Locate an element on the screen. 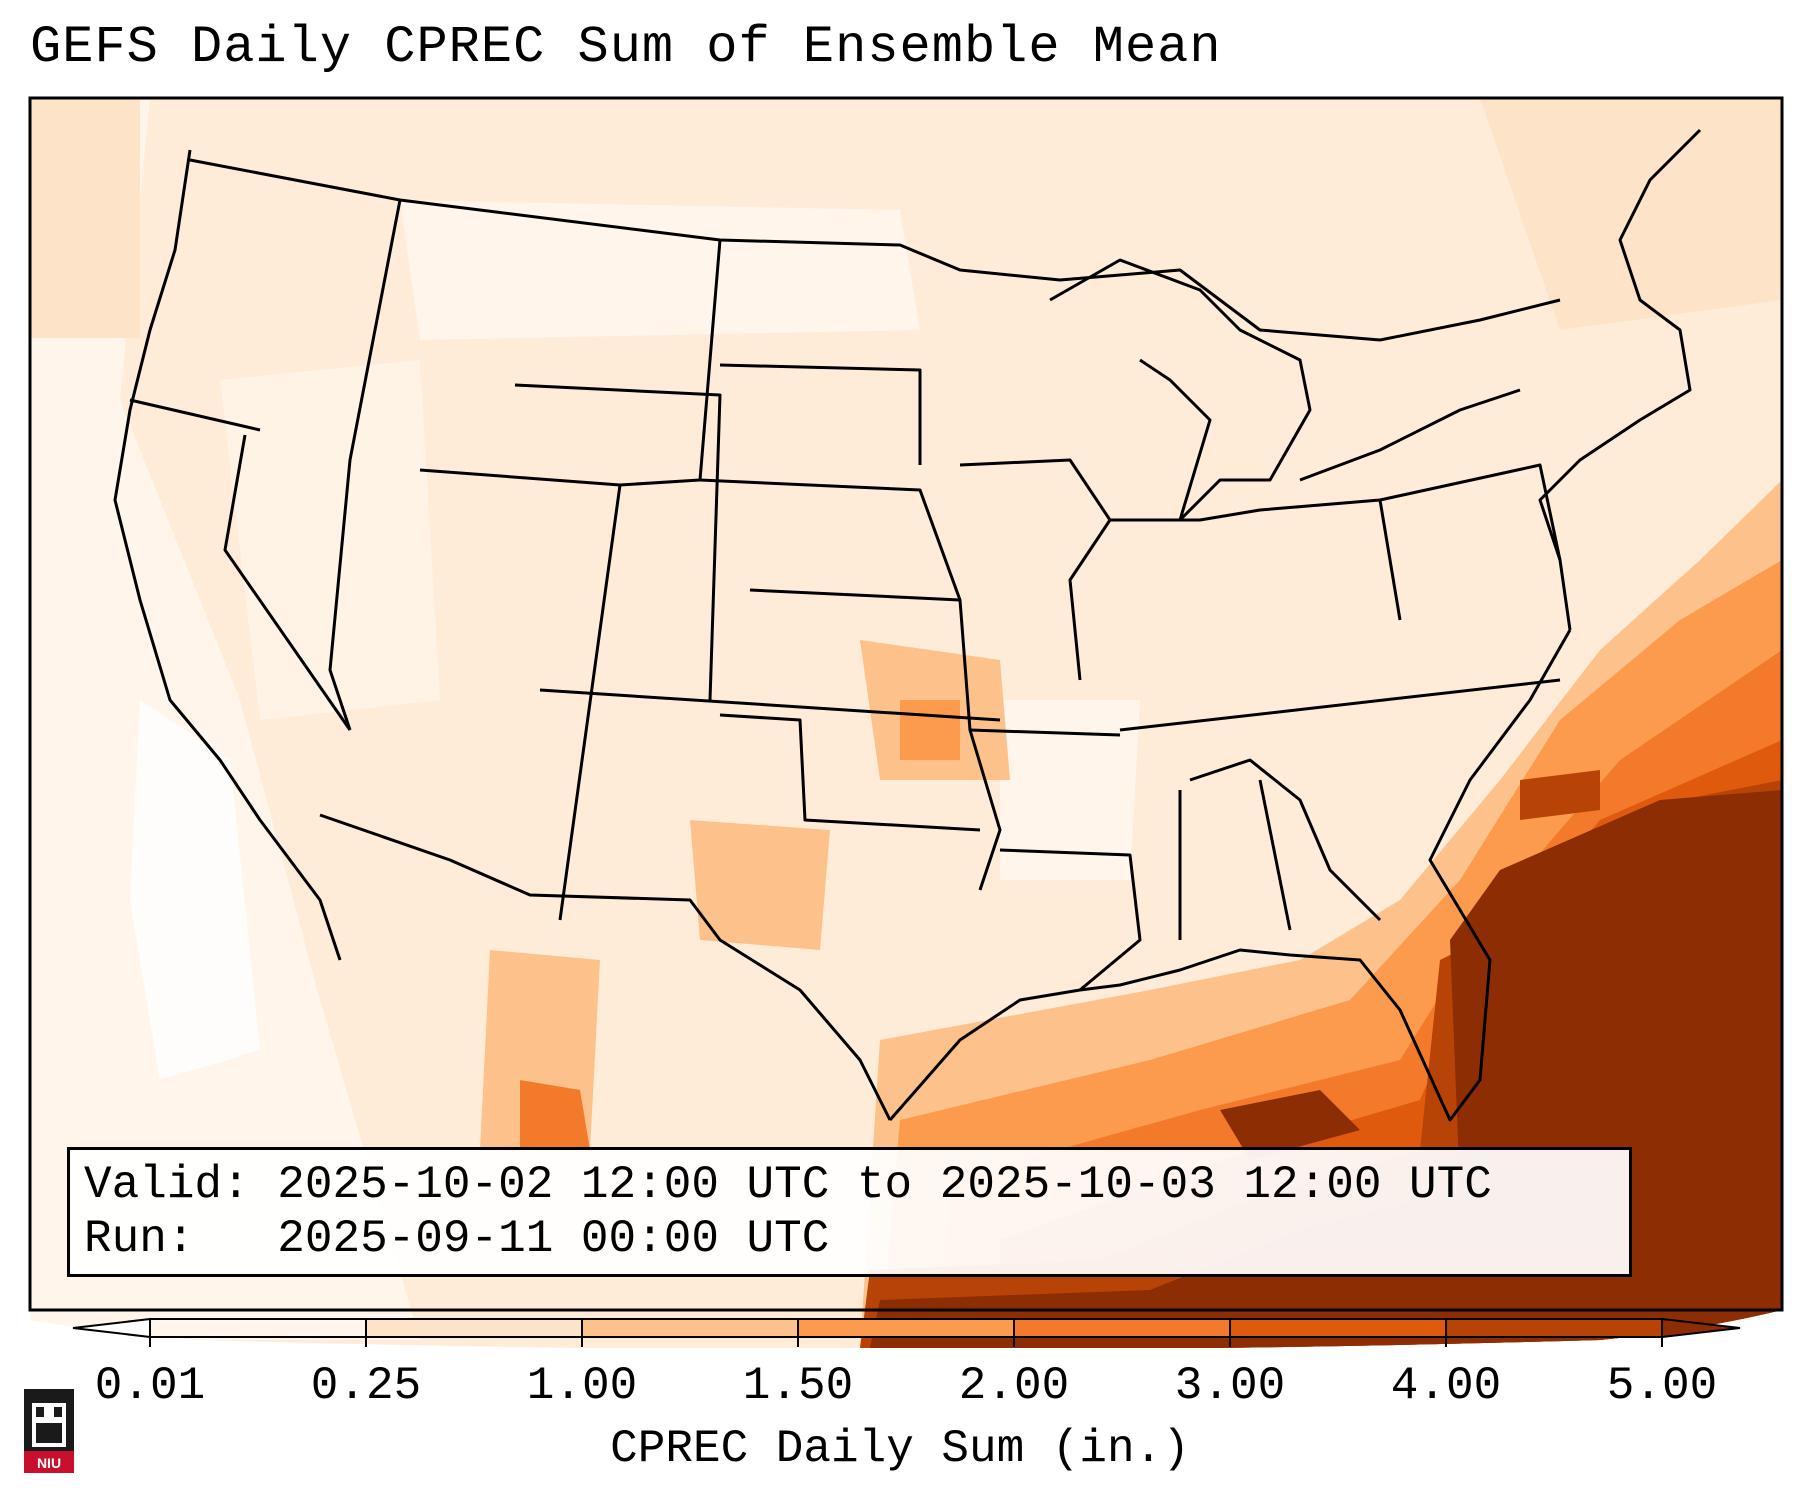 This screenshot has height=1500, width=1803. run-value: 2025-09-11 00:00 UTC is located at coordinates (553, 1239).